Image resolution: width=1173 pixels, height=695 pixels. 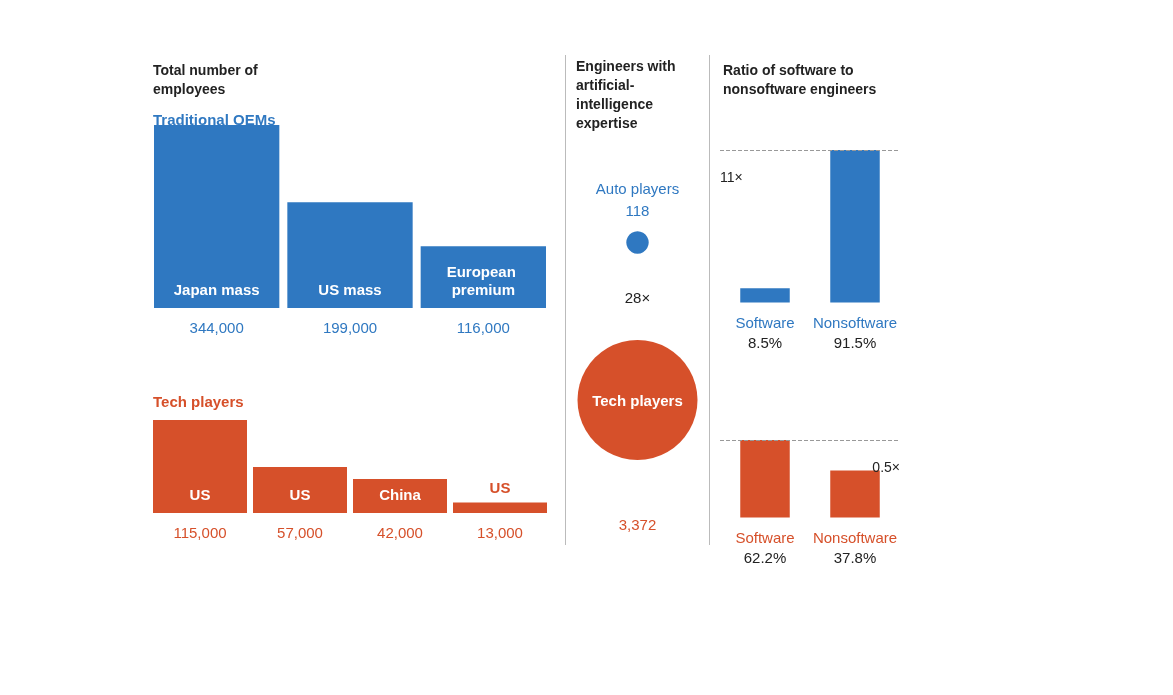 What do you see at coordinates (200, 532) in the screenshot?
I see `data-label: 115,000` at bounding box center [200, 532].